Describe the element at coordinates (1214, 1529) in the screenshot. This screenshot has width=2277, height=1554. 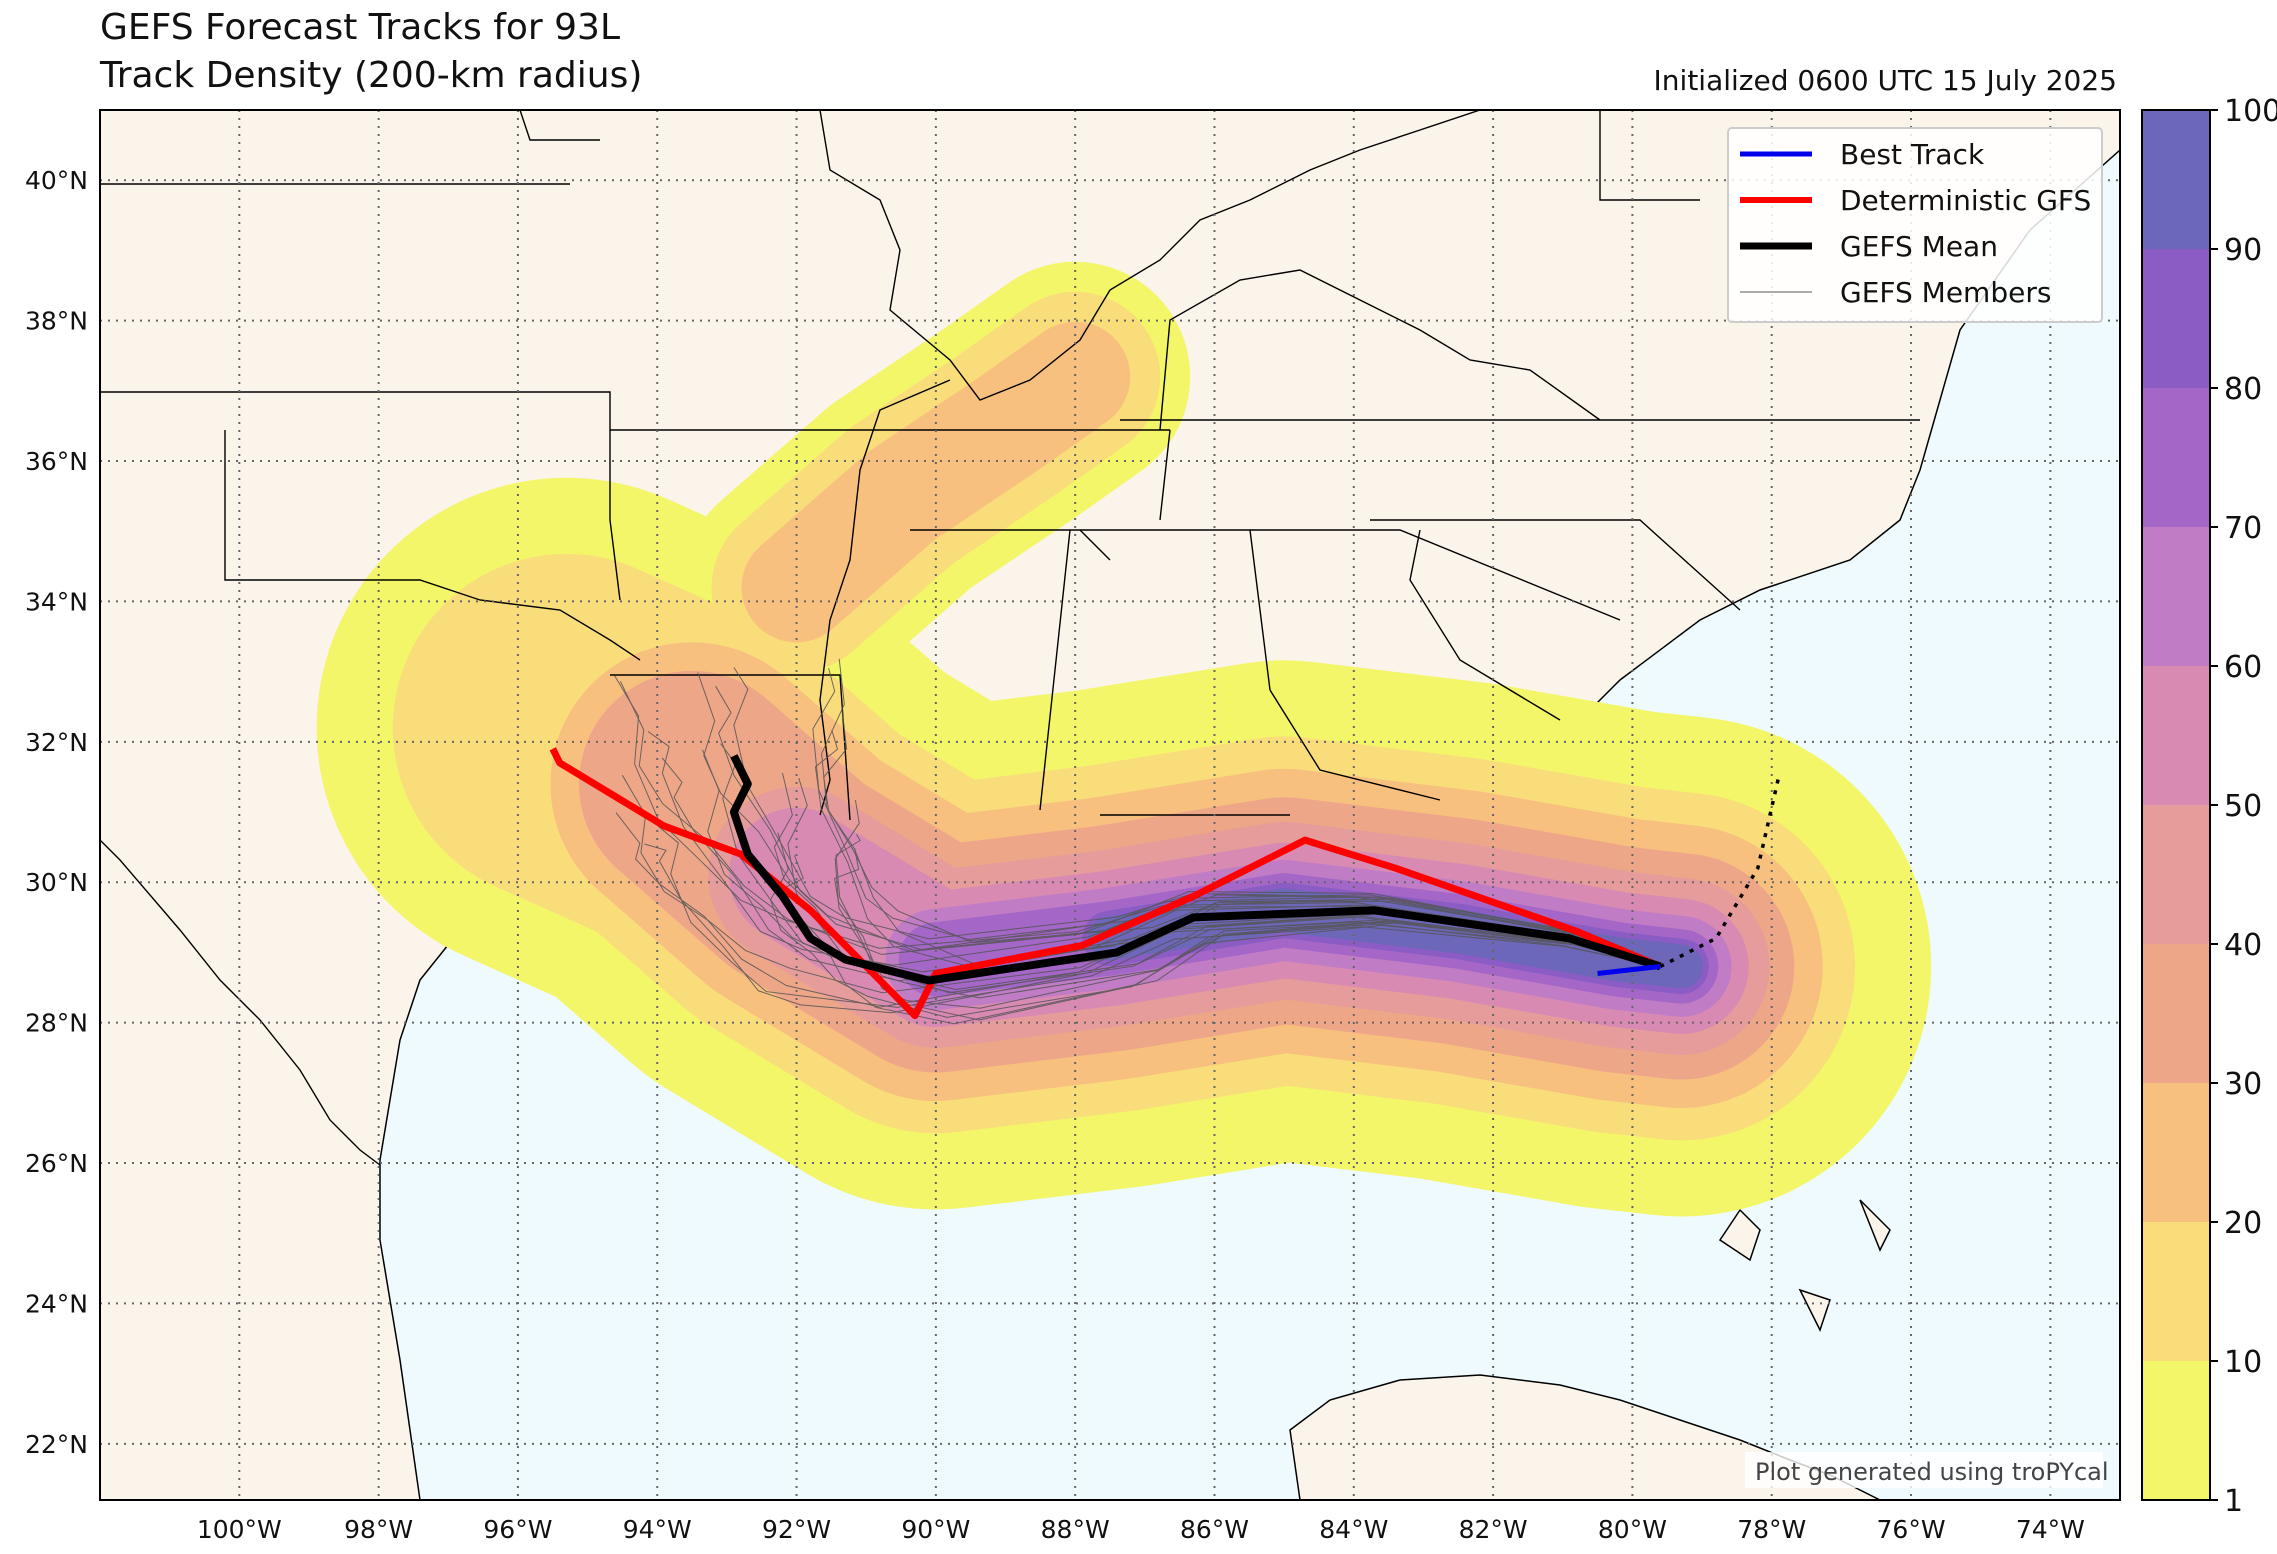
I see `longitude-label: 86°W` at that location.